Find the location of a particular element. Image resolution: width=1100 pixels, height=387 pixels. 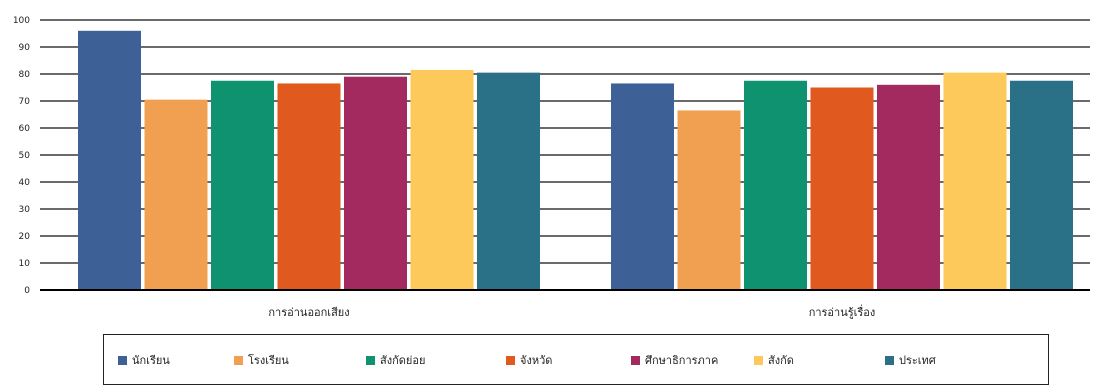

legend-item: นักเรียน is located at coordinates (144, 360).